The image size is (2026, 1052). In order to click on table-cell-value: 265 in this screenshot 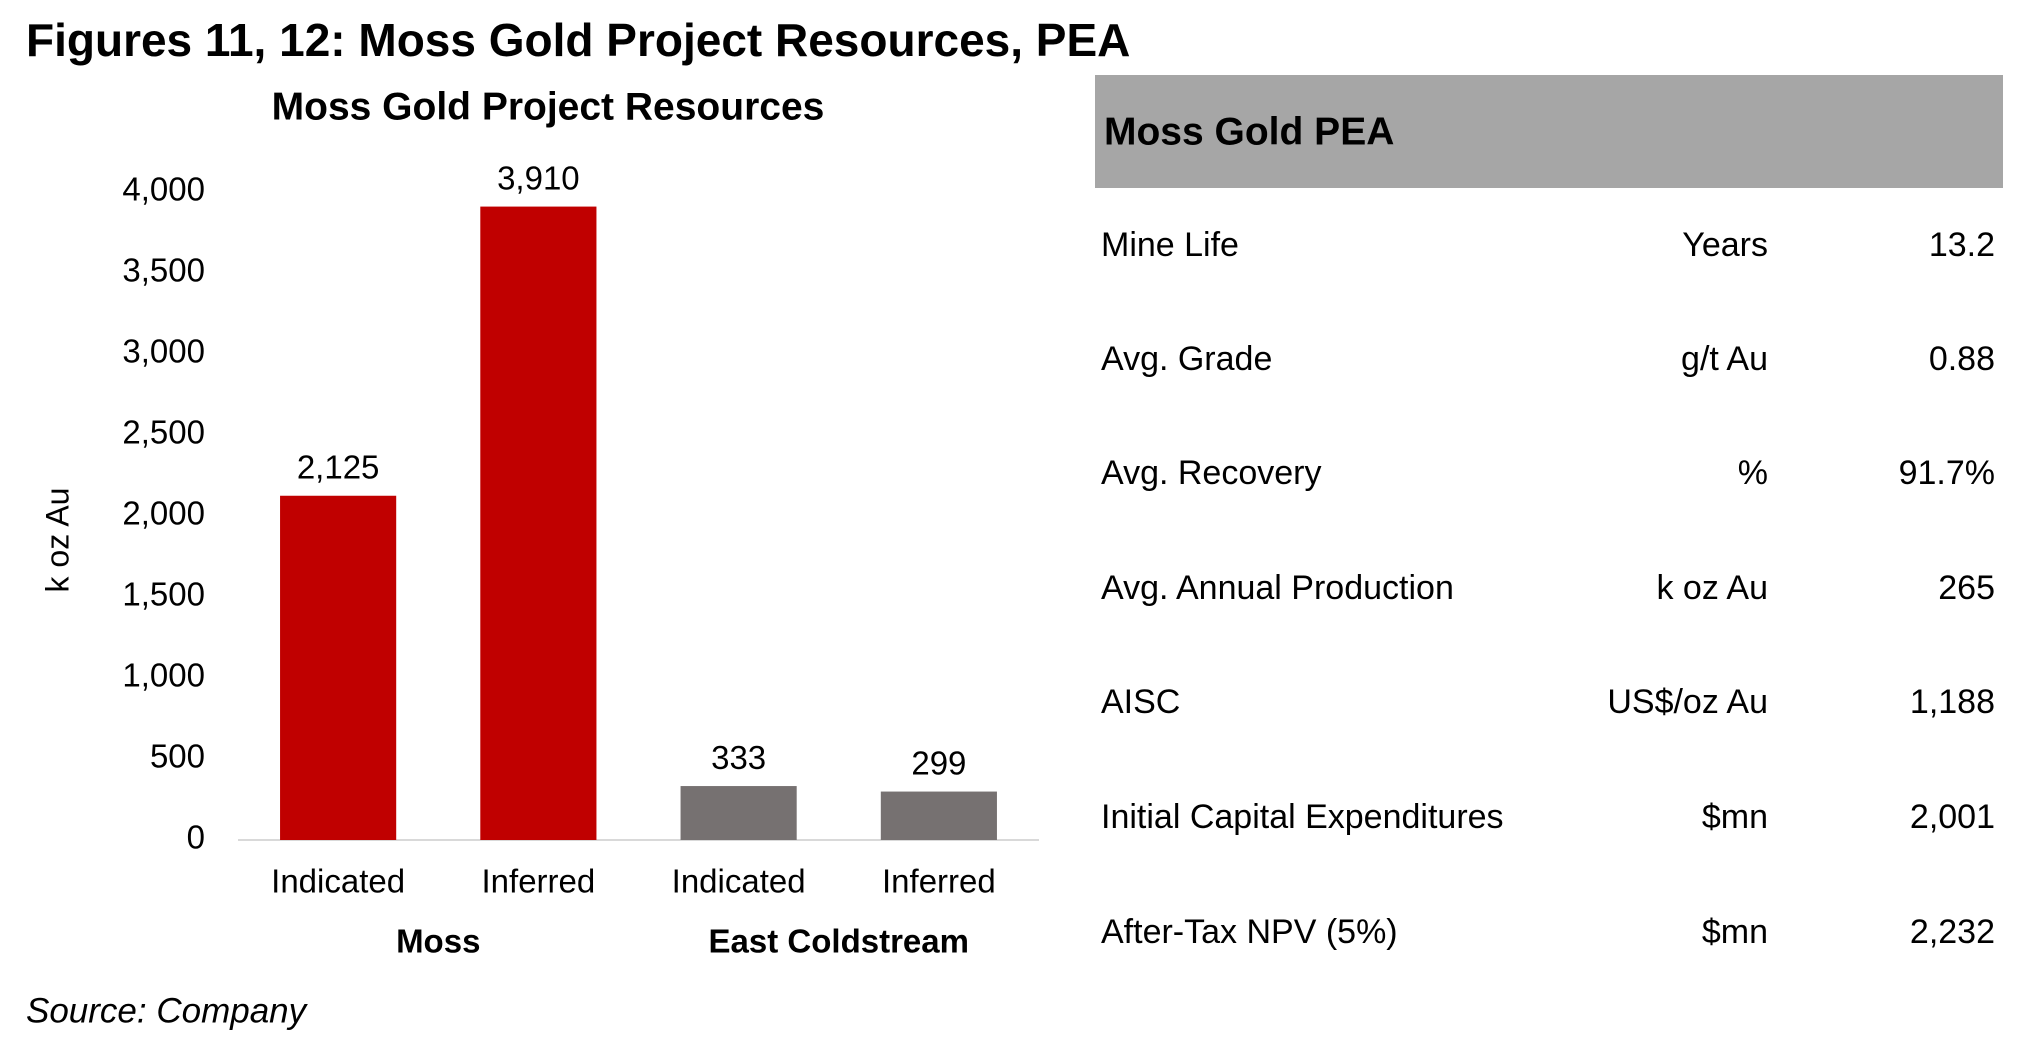, I will do `click(1966, 588)`.